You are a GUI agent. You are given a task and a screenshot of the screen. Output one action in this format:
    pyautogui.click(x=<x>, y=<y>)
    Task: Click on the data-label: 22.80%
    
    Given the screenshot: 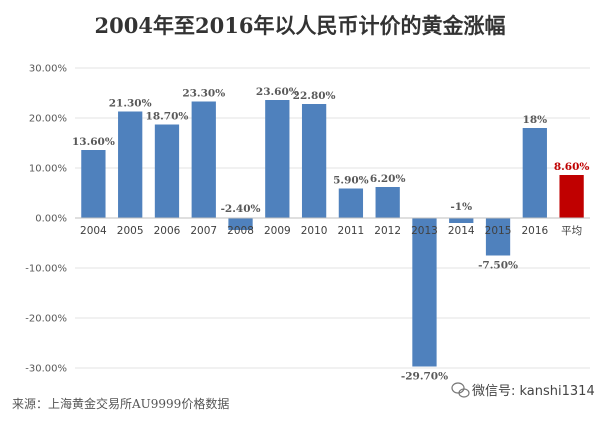 What is the action you would take?
    pyautogui.click(x=314, y=96)
    